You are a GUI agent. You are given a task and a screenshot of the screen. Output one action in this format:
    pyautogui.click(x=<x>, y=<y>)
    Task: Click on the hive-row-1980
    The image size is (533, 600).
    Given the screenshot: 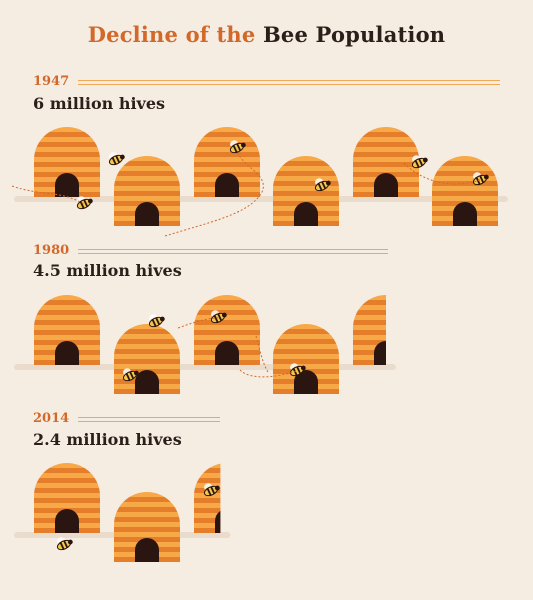 What is the action you would take?
    pyautogui.click(x=205, y=344)
    